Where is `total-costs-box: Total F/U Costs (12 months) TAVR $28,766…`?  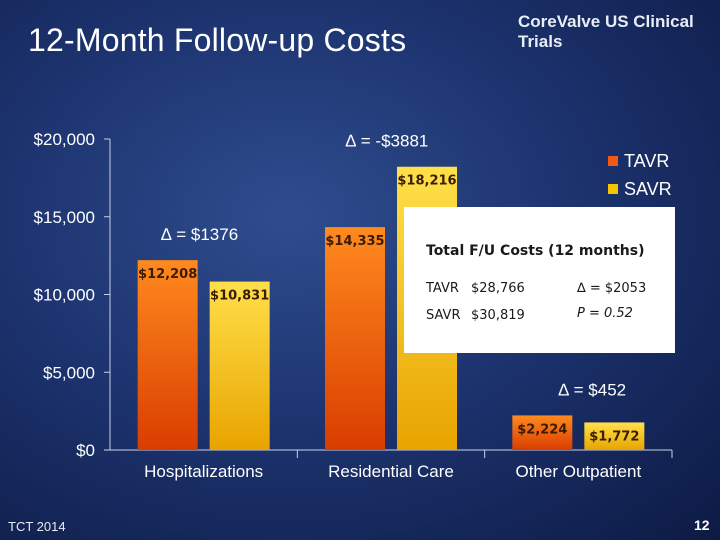 total-costs-box: Total F/U Costs (12 months) TAVR $28,766… is located at coordinates (539, 280).